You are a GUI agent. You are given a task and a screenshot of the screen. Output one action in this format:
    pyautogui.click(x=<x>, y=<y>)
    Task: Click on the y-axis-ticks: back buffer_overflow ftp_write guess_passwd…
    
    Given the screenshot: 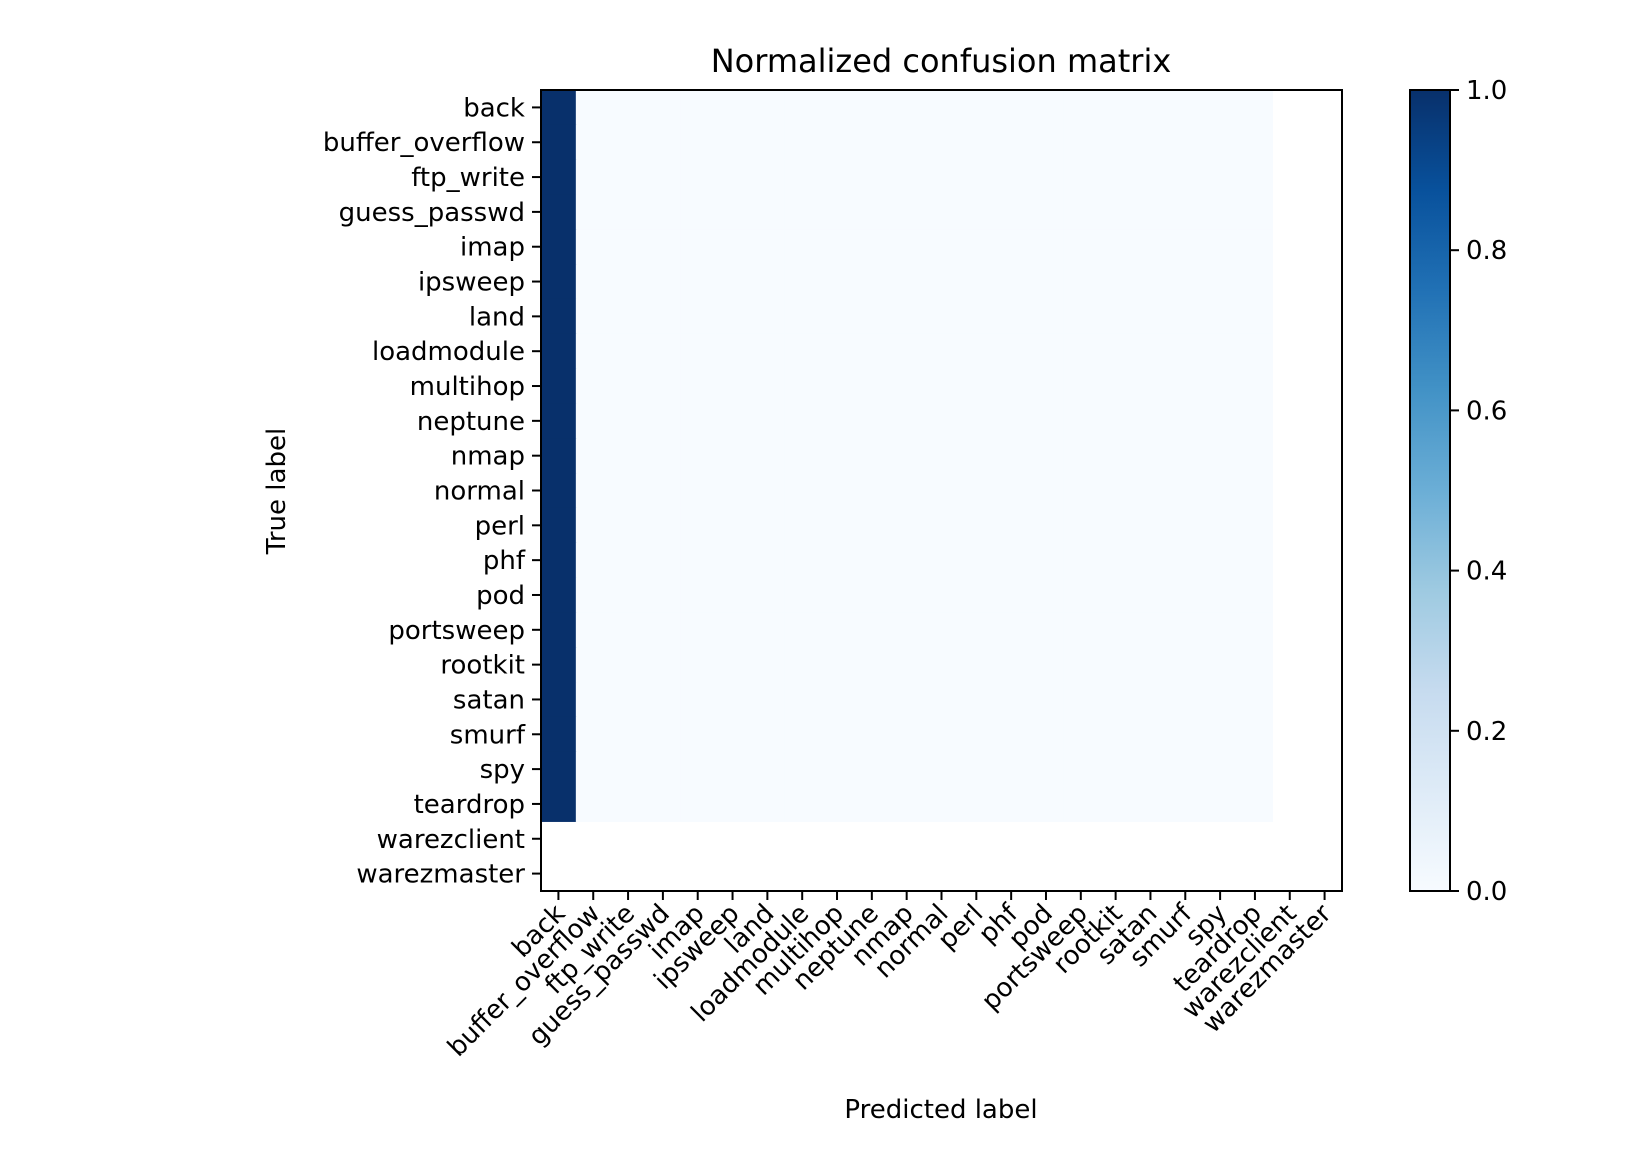 What is the action you would take?
    pyautogui.click(x=432, y=491)
    